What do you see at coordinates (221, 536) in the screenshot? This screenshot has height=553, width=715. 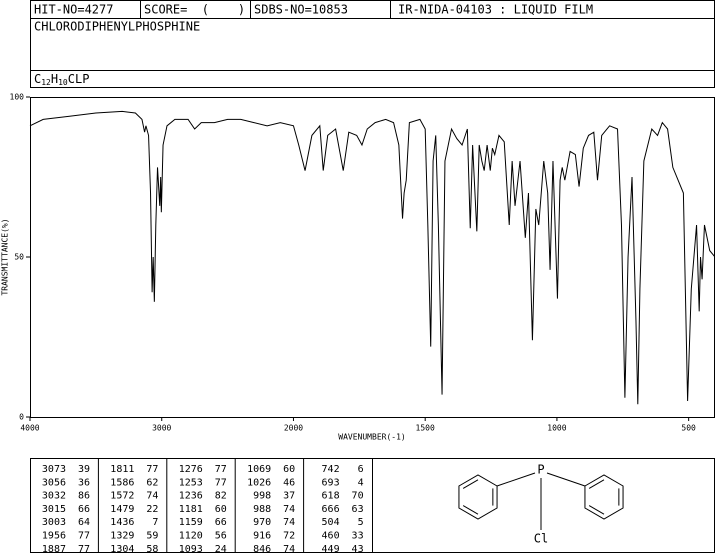 I see `peak-transmittance: 56` at bounding box center [221, 536].